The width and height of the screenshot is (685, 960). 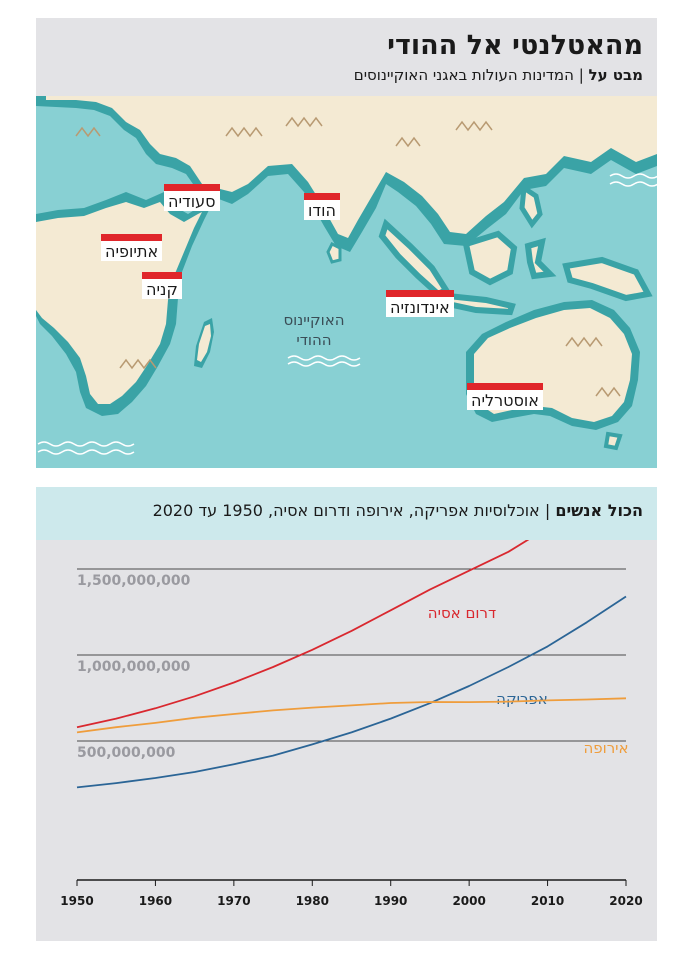 What do you see at coordinates (531, 206) in the screenshot?
I see `philippines` at bounding box center [531, 206].